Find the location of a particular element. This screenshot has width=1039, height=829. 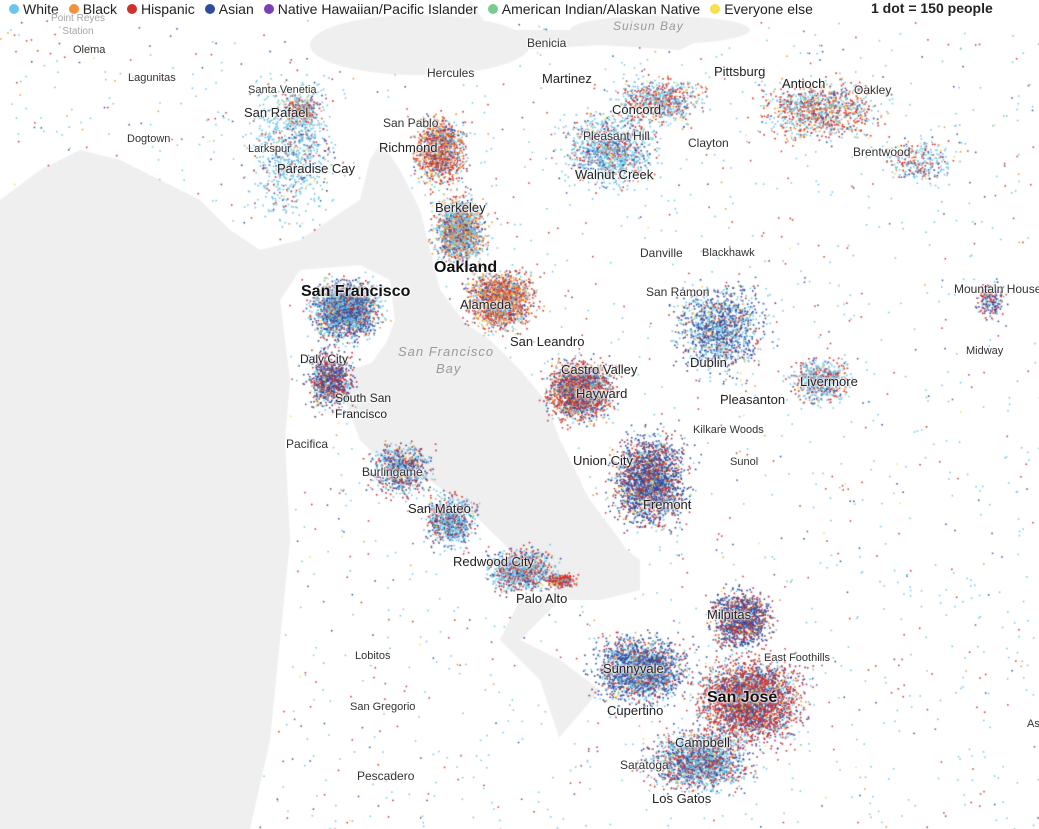

pacific-islander-dot-icon is located at coordinates (268, 9).